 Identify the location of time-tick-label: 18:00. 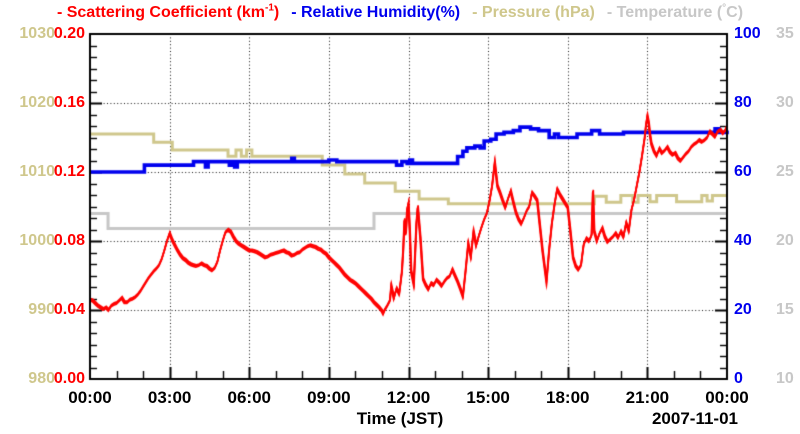
(568, 397).